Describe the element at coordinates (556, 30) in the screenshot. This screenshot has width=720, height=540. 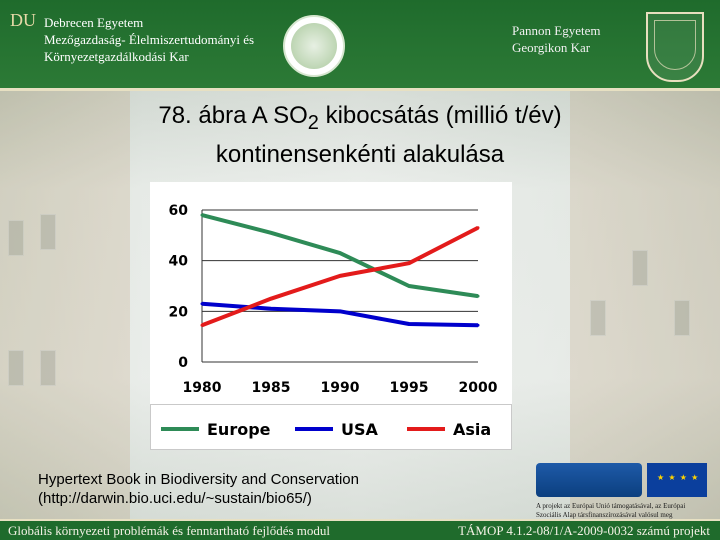
I see `university-right-line: Pannon Egyetem` at that location.